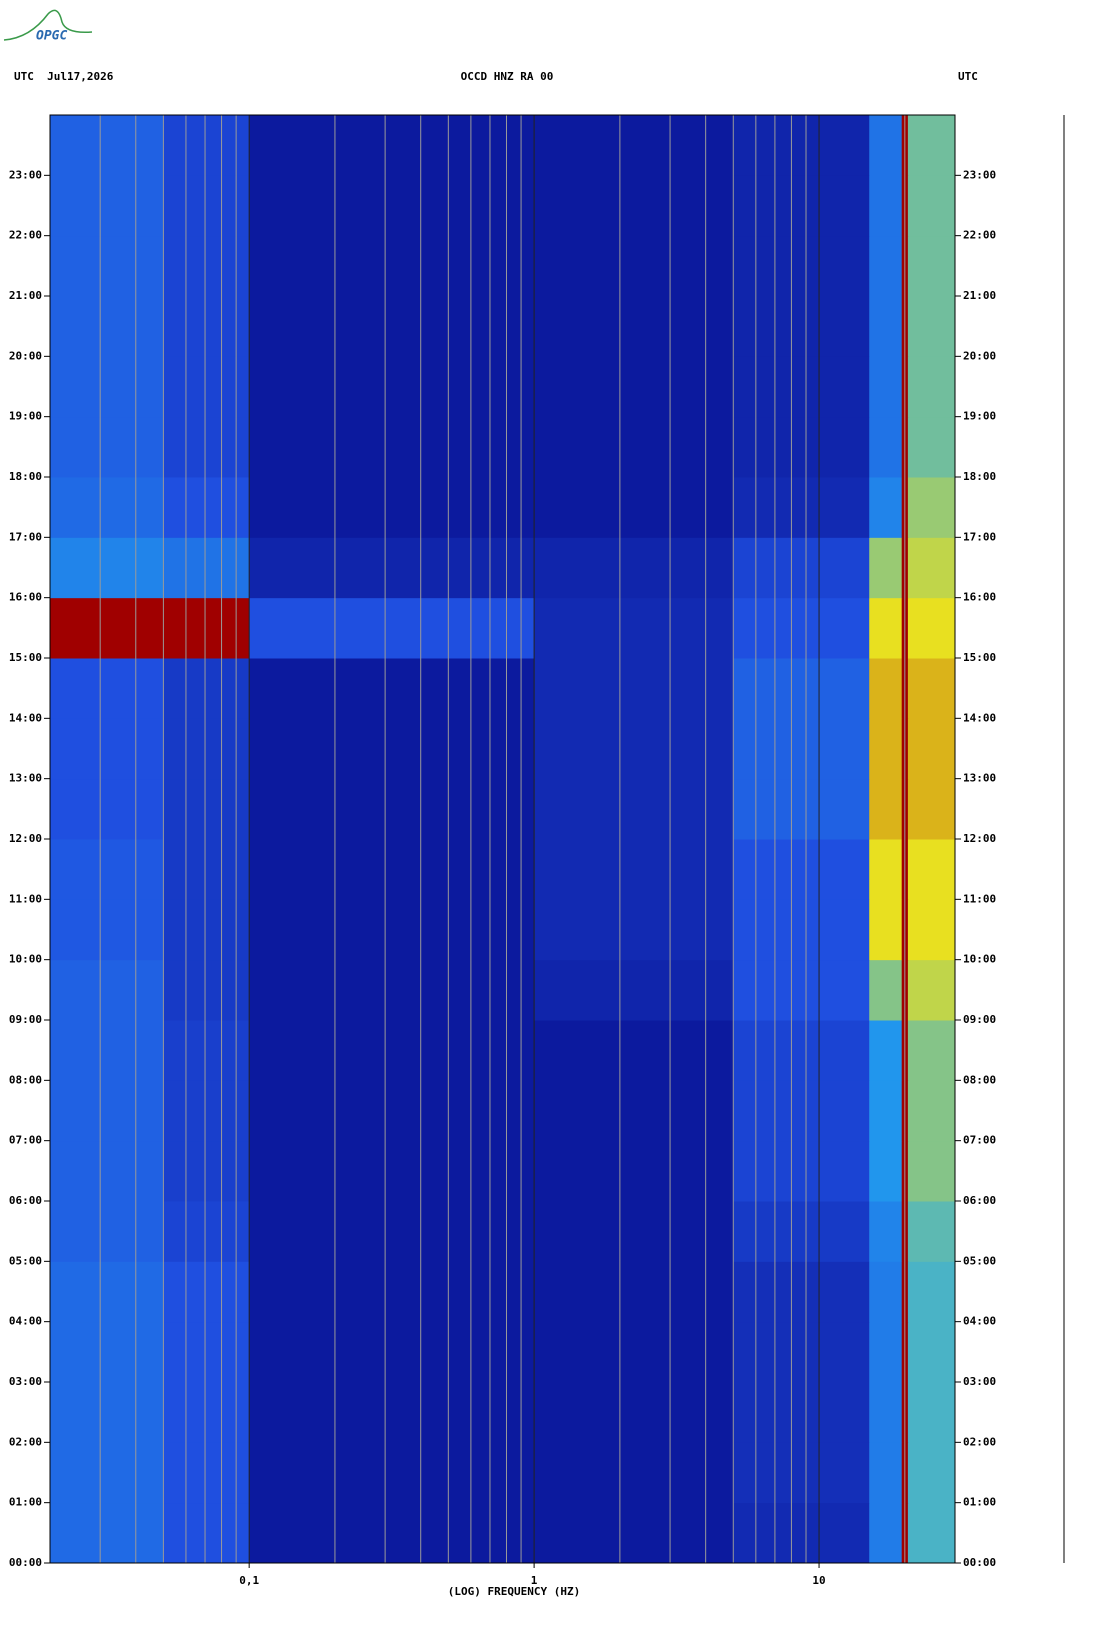  I want to click on y-tick-label-right: 23:00, so click(979, 174).